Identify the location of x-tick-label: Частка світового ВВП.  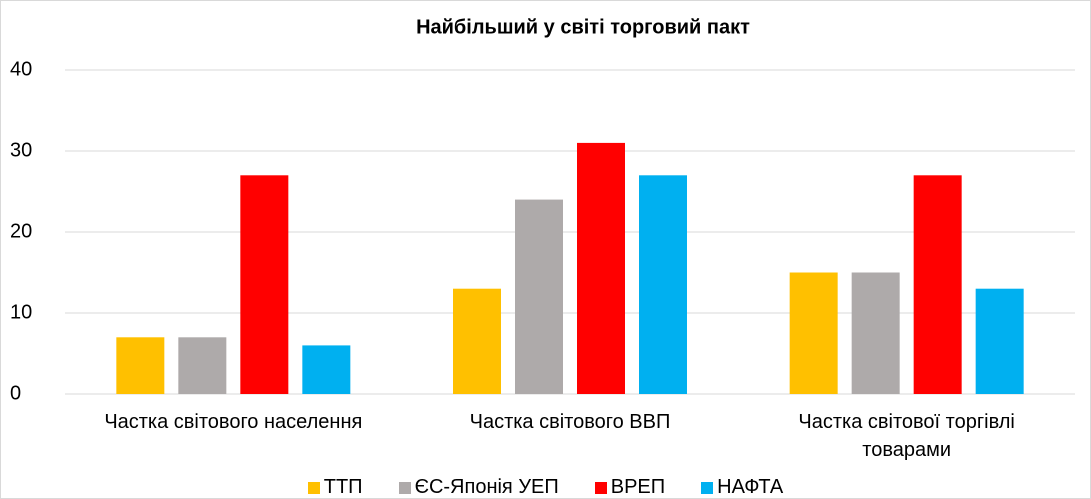
(570, 422).